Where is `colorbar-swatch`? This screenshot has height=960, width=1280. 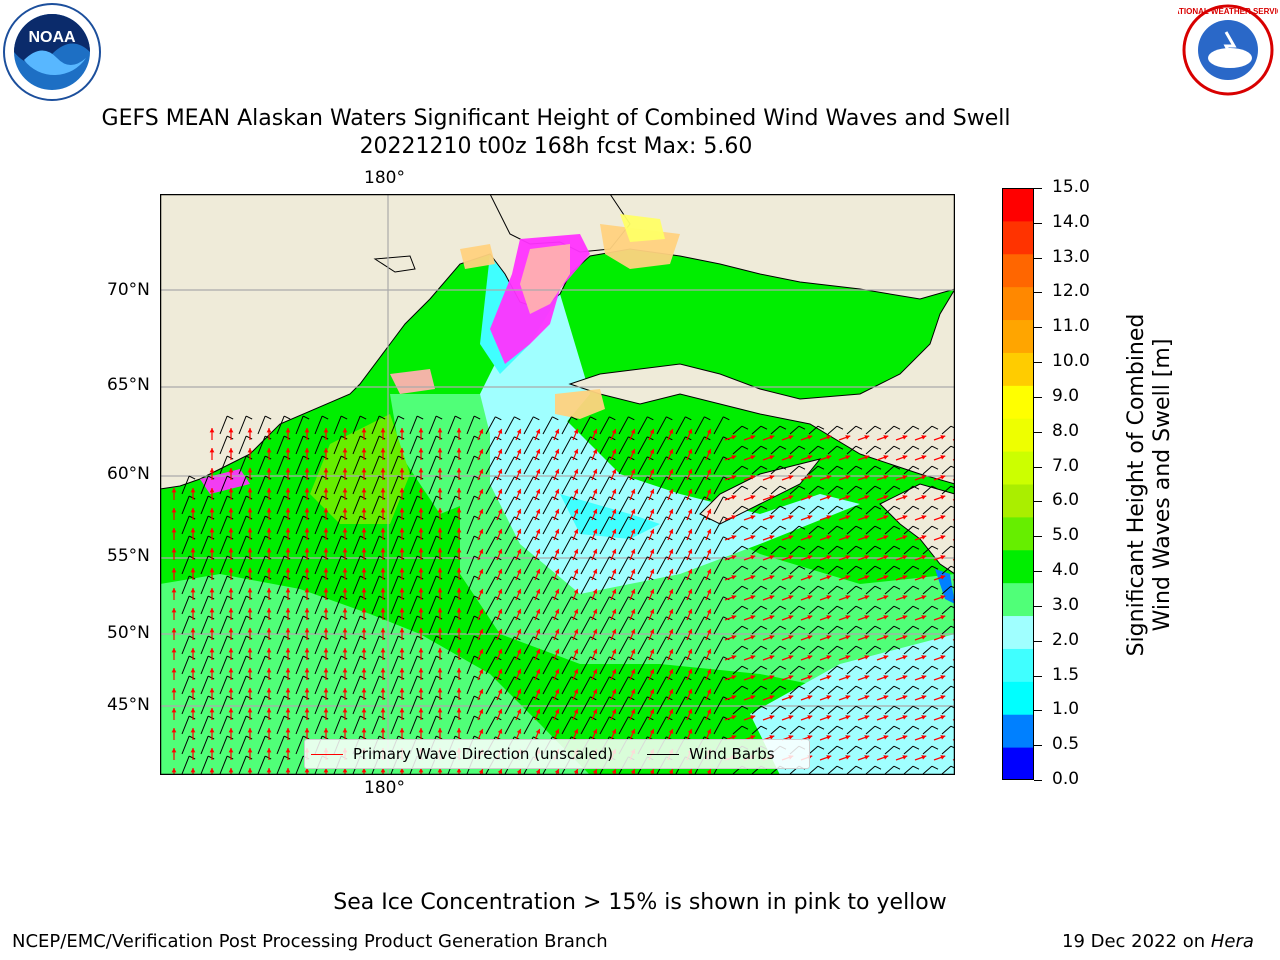 colorbar-swatch is located at coordinates (1018, 731).